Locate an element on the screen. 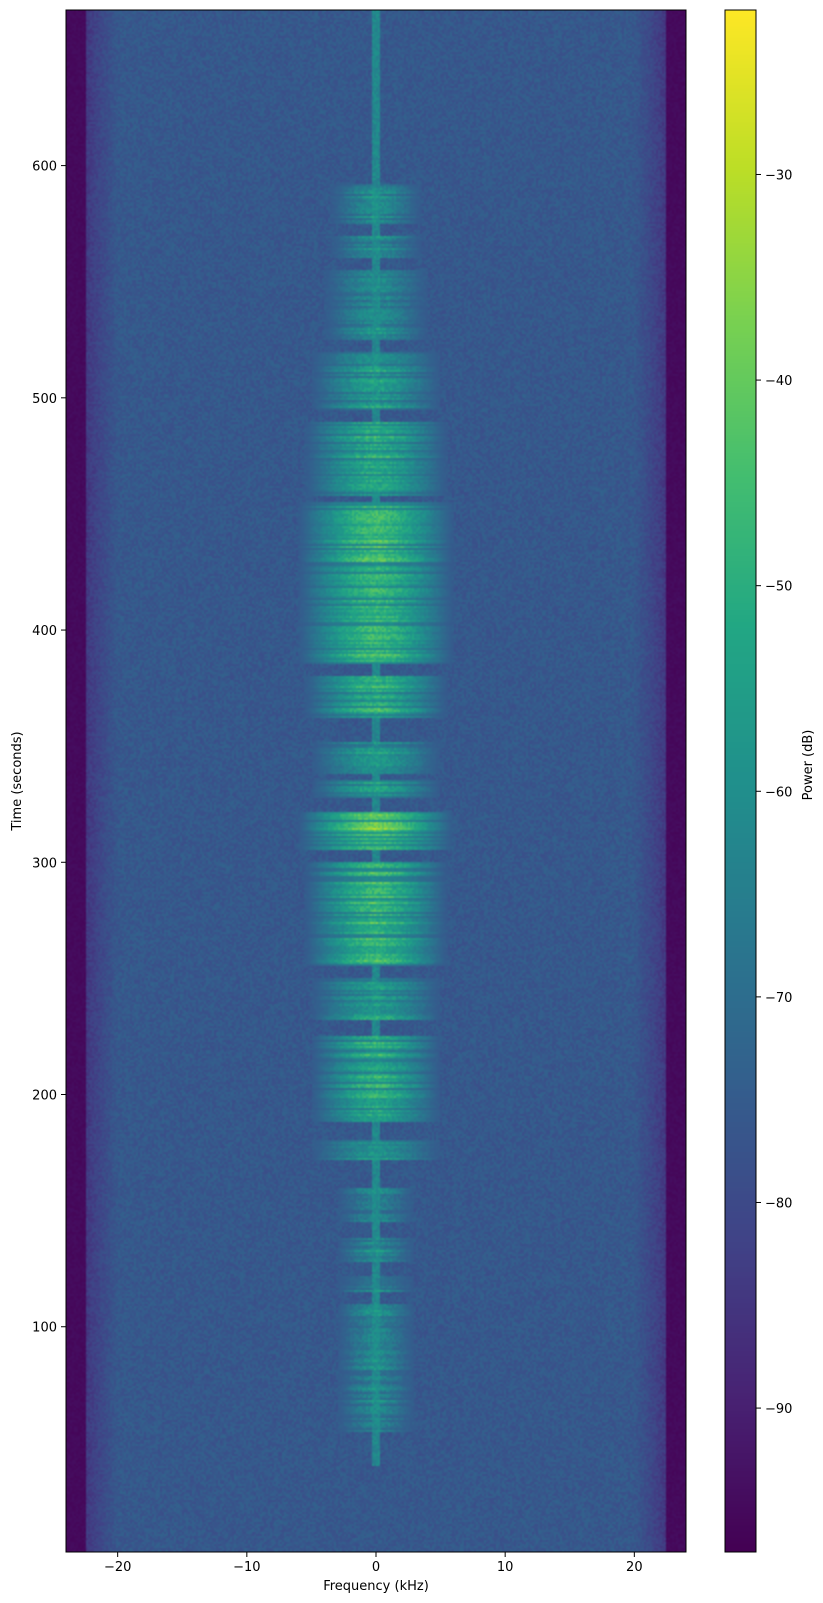 Image resolution: width=823 pixels, height=1603 pixels. colorbar-axis: −30 −40 −50 −60 −70 −80 −90 is located at coordinates (774, 792).